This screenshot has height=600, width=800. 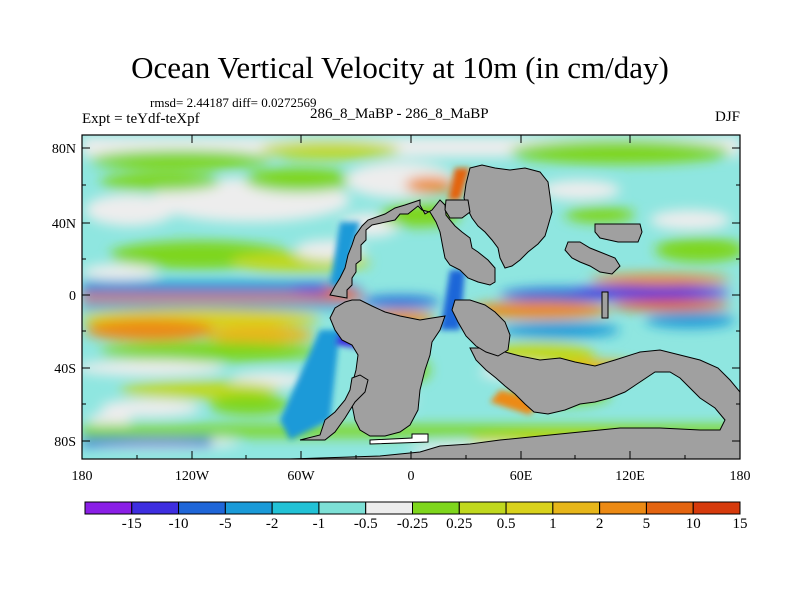 What do you see at coordinates (457, 209) in the screenshot?
I see `land-greenland-block` at bounding box center [457, 209].